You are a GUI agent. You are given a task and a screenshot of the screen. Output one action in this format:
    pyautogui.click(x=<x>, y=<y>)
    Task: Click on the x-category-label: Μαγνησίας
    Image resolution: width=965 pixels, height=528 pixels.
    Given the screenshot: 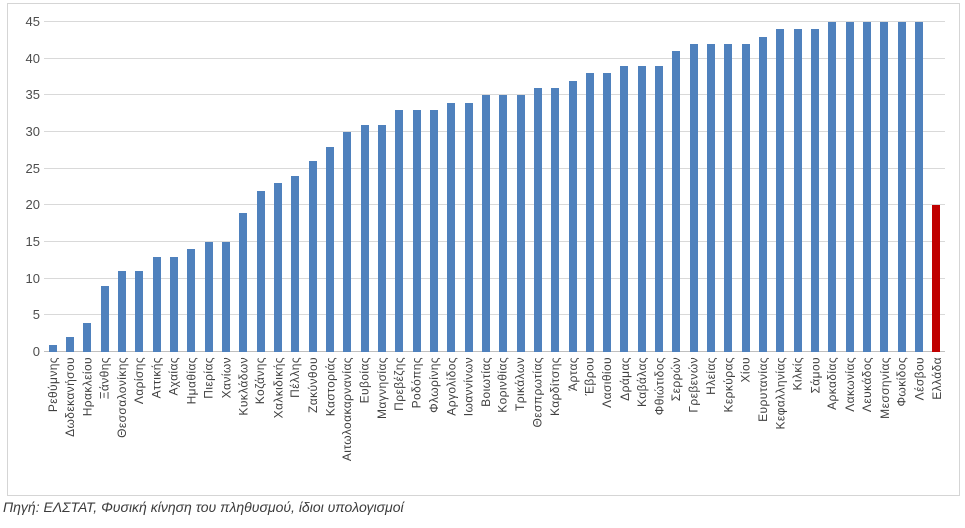 What is the action you would take?
    pyautogui.click(x=381, y=388)
    